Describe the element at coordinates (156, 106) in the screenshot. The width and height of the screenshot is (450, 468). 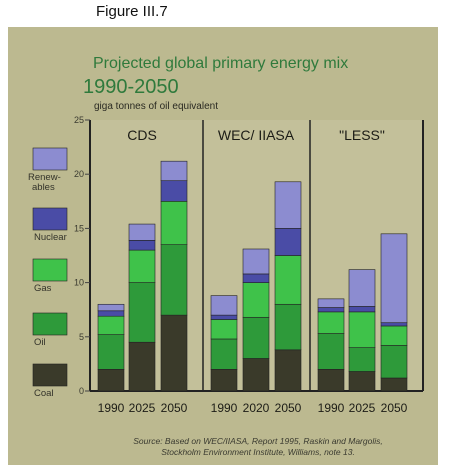
I see `y-axis-label: giga tonnes of oil equivalent` at that location.